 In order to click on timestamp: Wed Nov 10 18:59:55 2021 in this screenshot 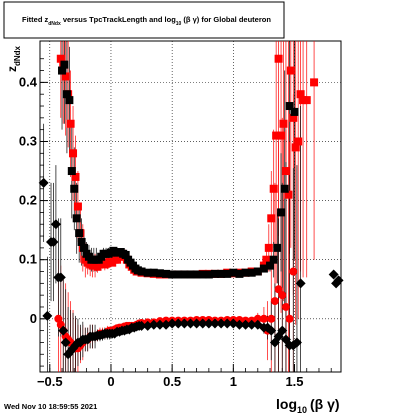, I will do `click(50, 406)`.